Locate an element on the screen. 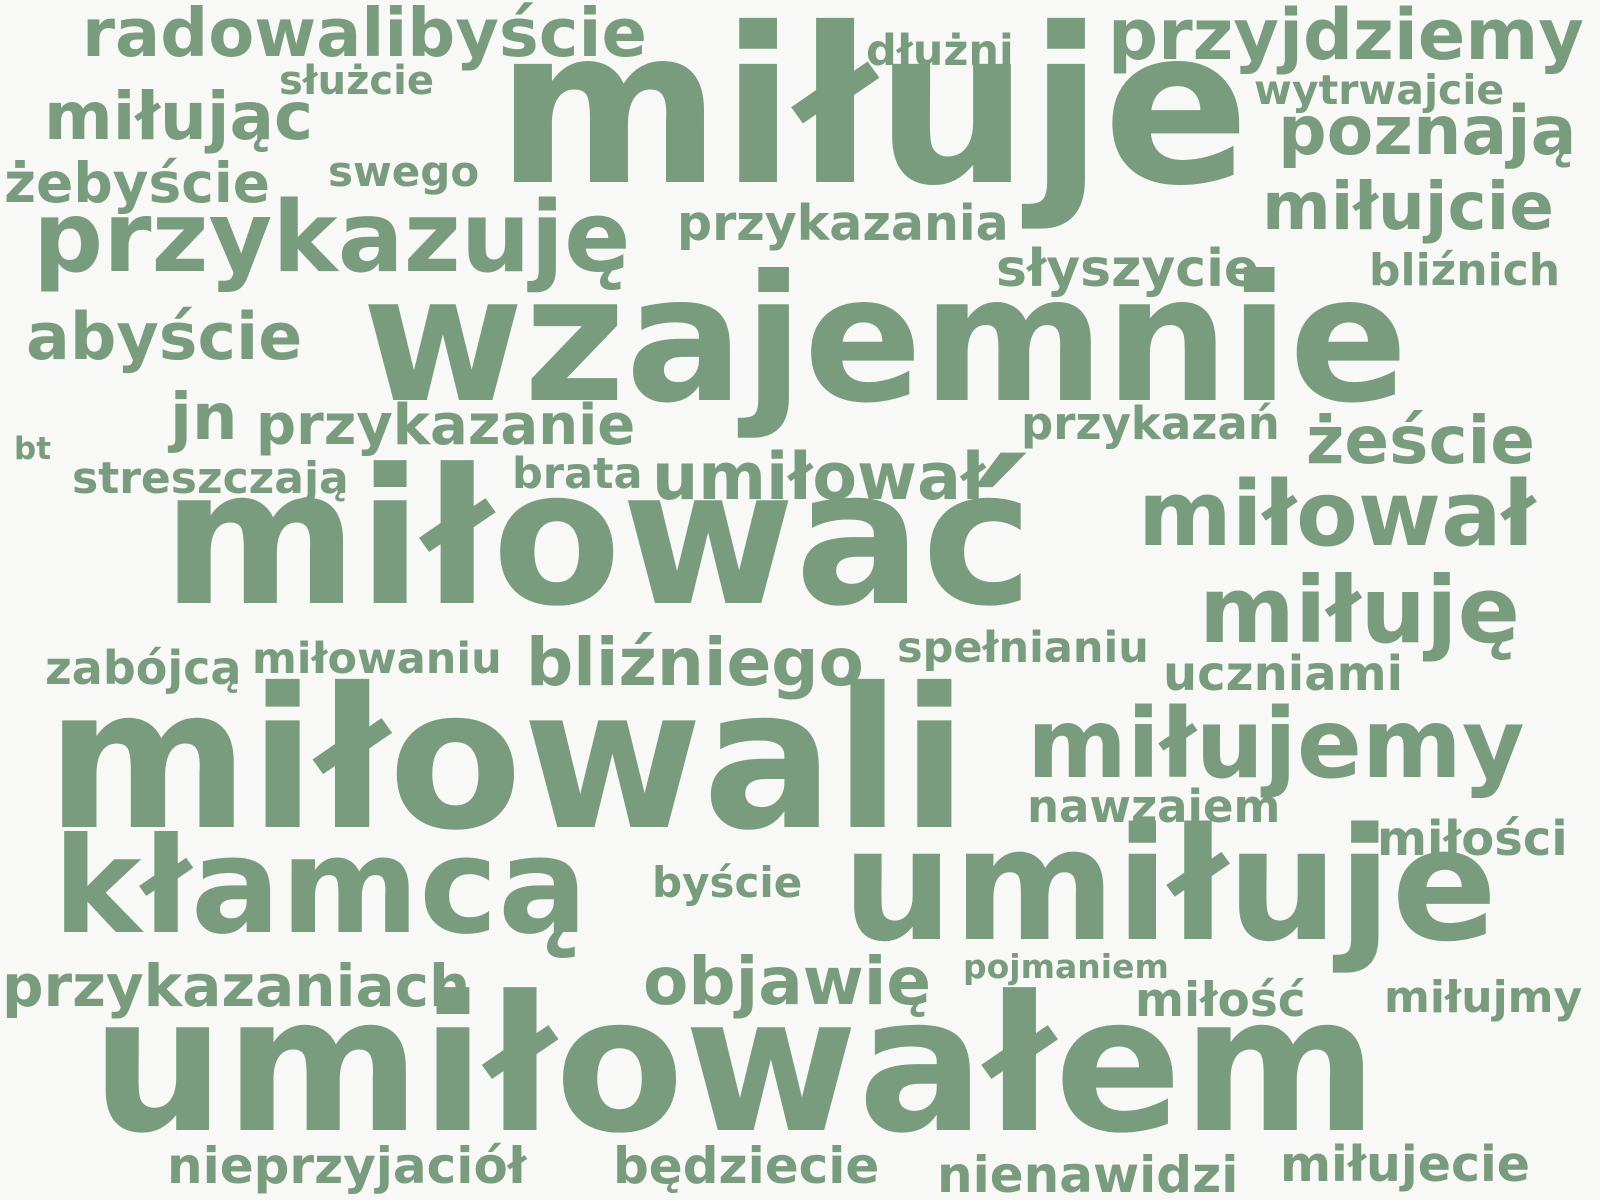  word: pojmaniem is located at coordinates (1066, 966).